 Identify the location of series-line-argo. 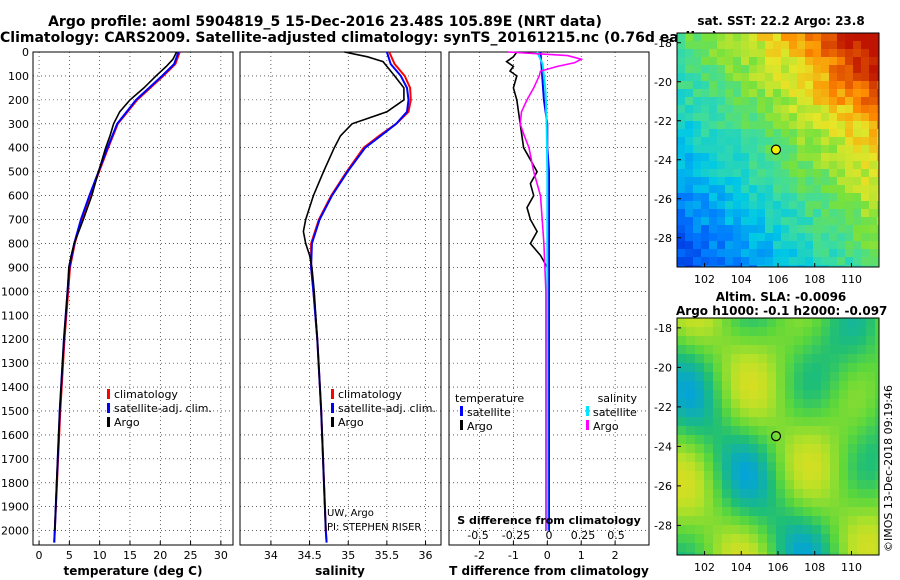
(353, 291).